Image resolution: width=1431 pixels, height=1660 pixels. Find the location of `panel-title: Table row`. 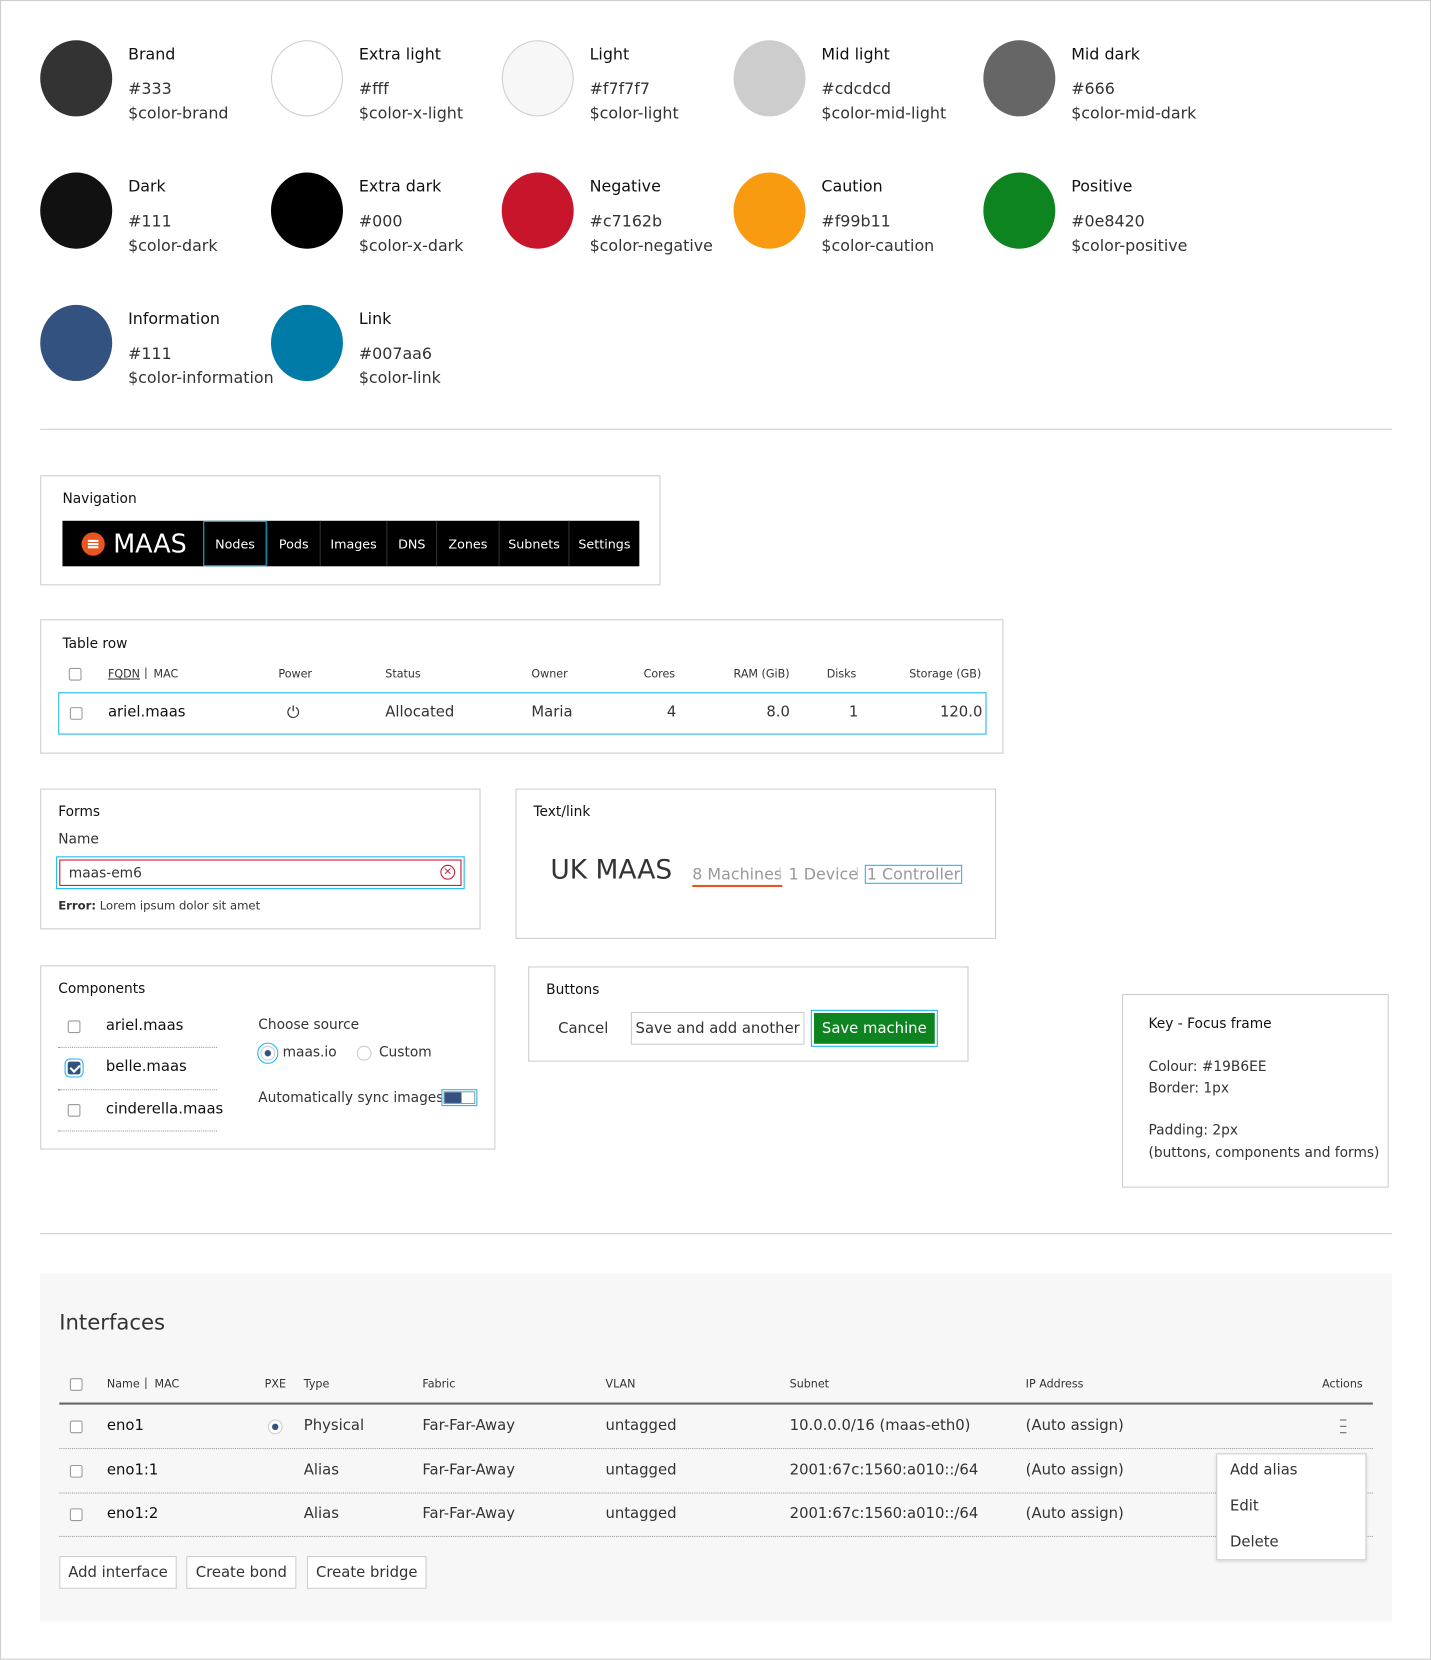

panel-title: Table row is located at coordinates (95, 644).